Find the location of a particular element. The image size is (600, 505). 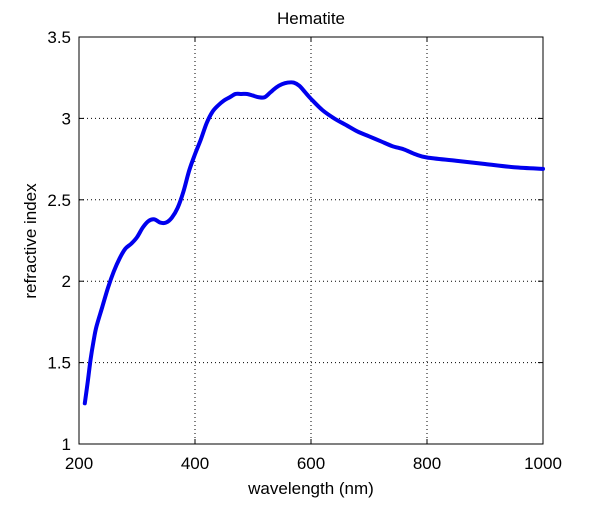

y-tick-labels: 1 1.5 2 2.5 3 3.5 is located at coordinates (59, 241).